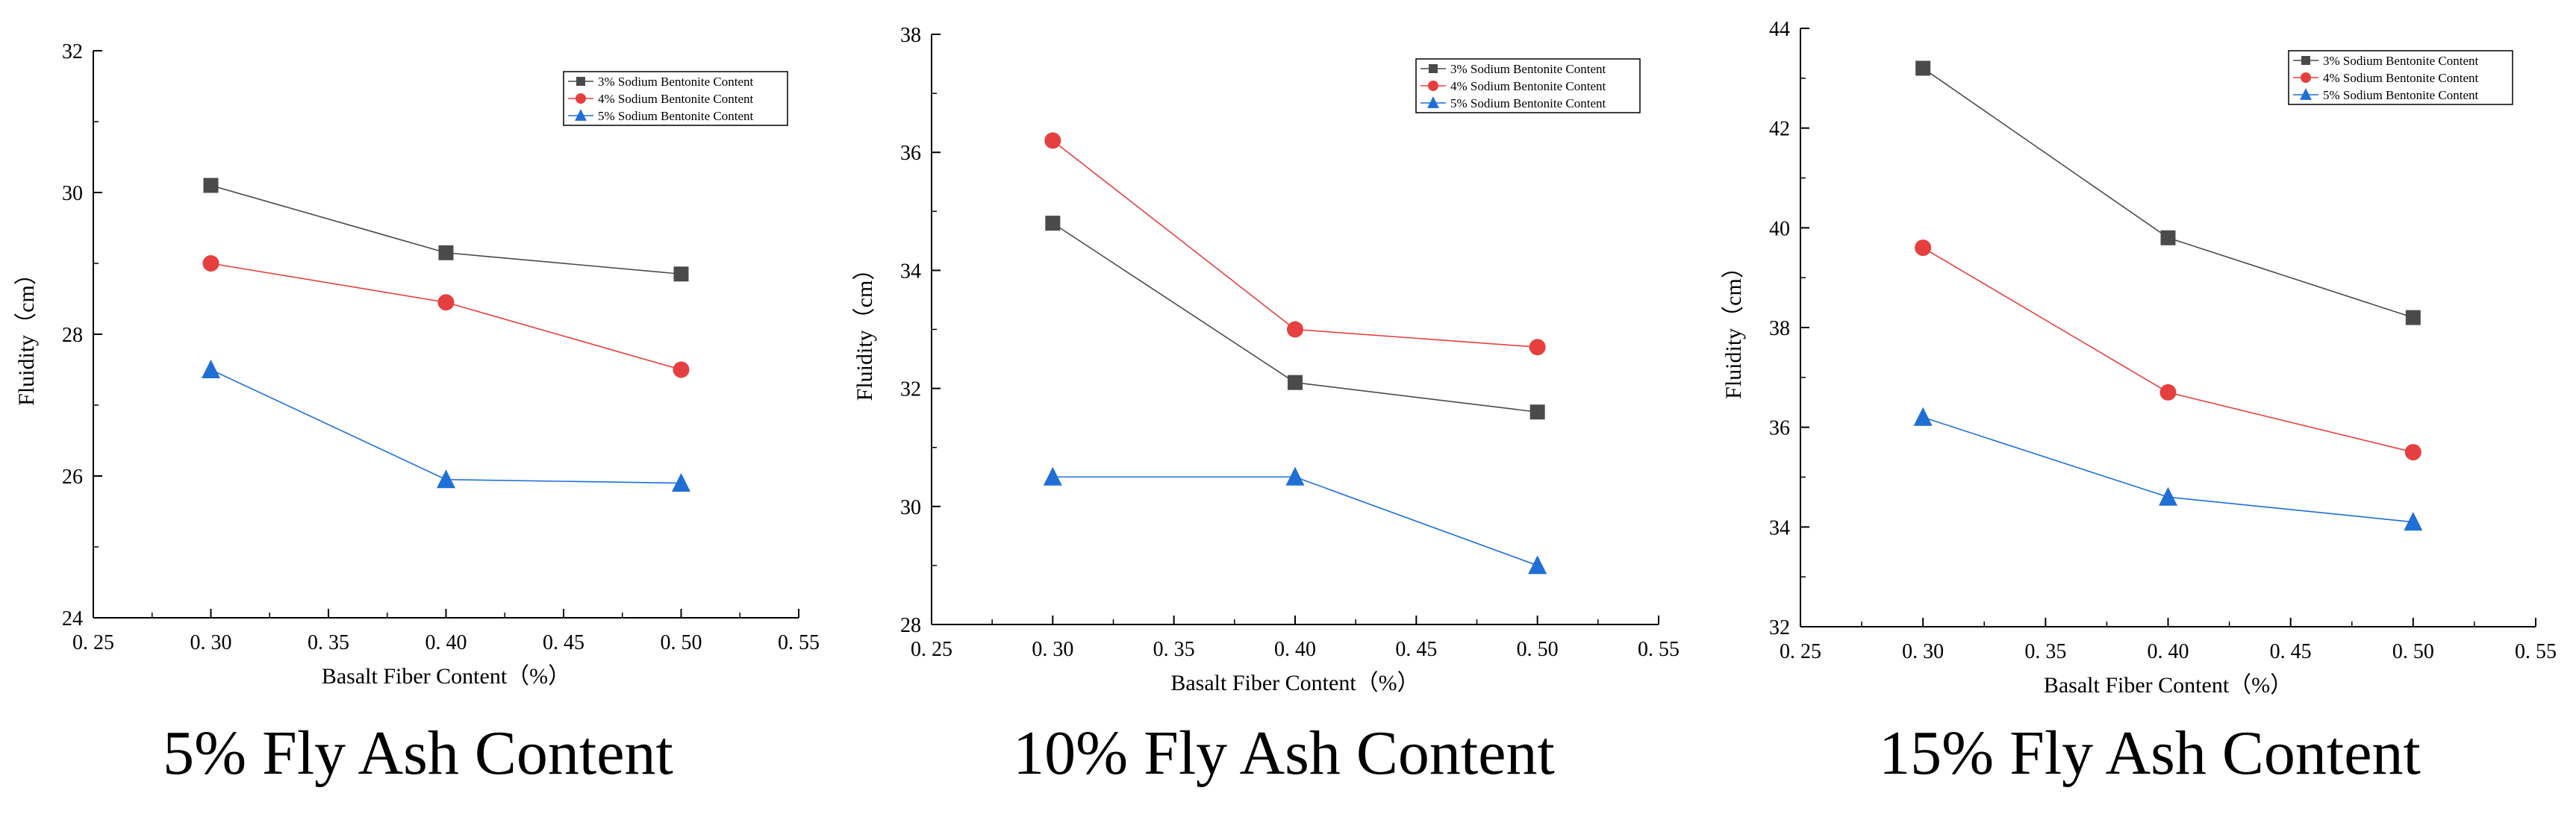 This screenshot has height=814, width=2576. Describe the element at coordinates (1779, 29) in the screenshot. I see `y-tick-label: 44` at that location.